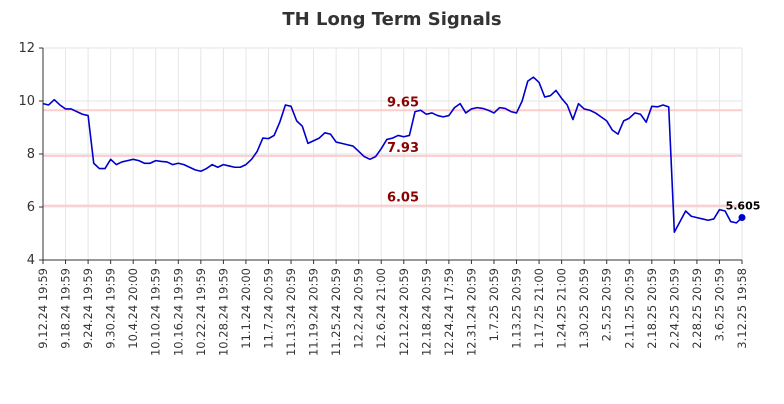  Describe the element at coordinates (562, 308) in the screenshot. I see `x-tick-label: 1.24.25 21:00` at that location.